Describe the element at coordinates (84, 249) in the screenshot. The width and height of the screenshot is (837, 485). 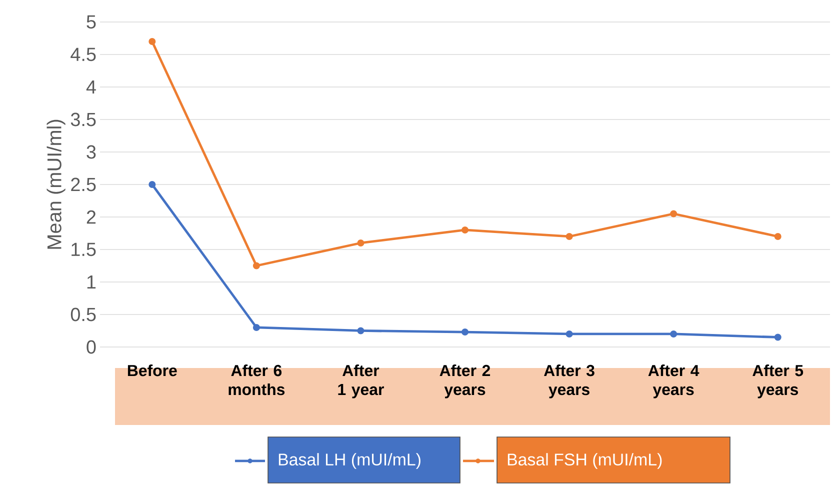
I see `y-tick-label: 1.5` at that location.